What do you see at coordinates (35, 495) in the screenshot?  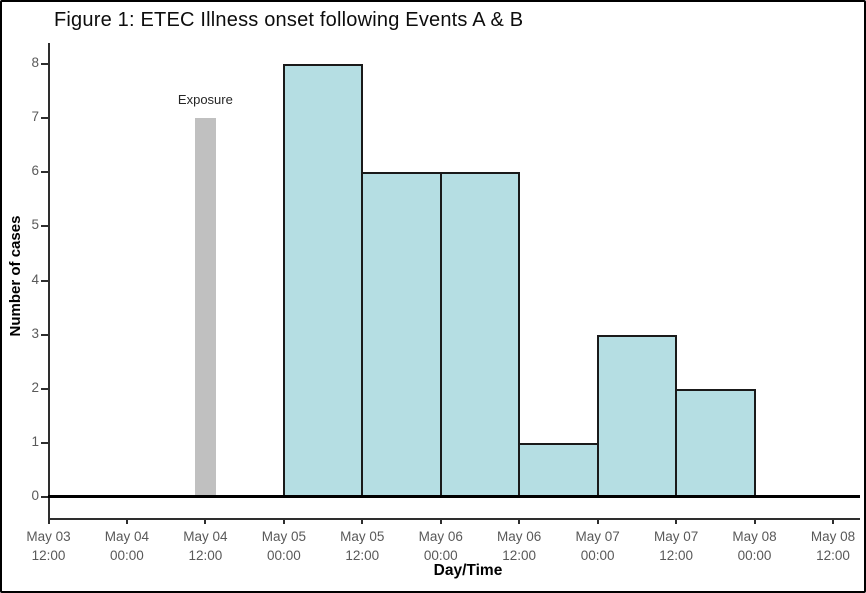 I see `y-tick-label: 0` at bounding box center [35, 495].